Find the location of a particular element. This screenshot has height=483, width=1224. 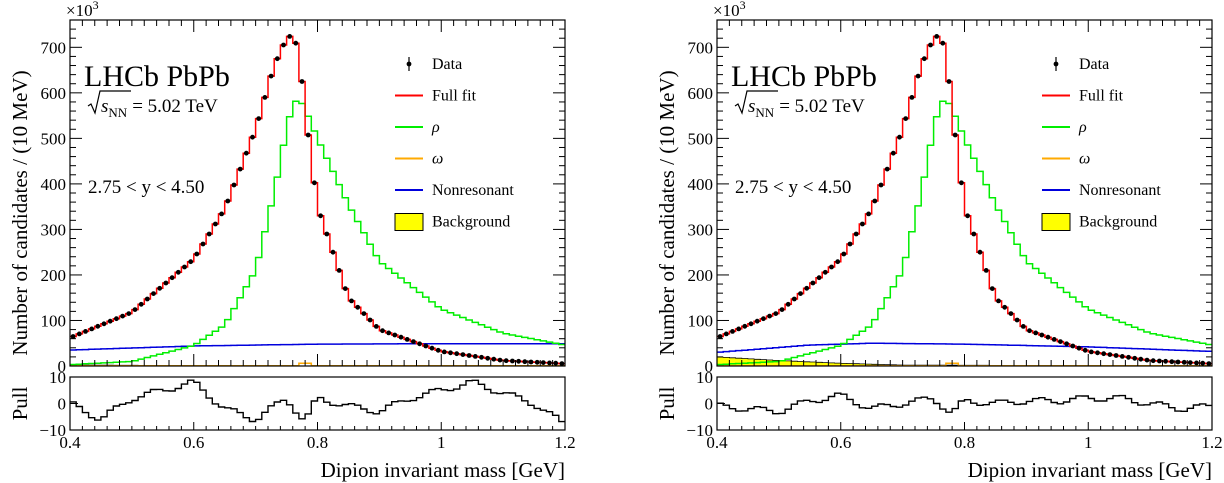

y-tick-label: 700 is located at coordinates (701, 47).